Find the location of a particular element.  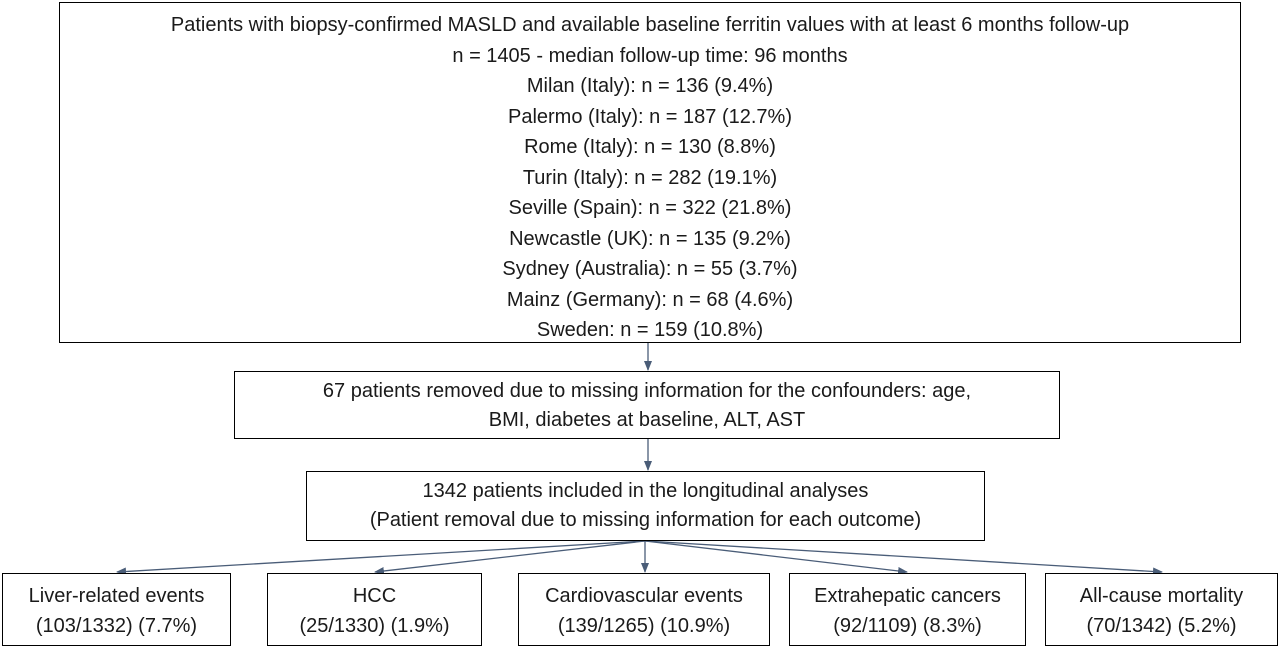

outcome-box-all-cause-mortality: All-cause mortality (70/1342) (5.2%) is located at coordinates (1161, 609).